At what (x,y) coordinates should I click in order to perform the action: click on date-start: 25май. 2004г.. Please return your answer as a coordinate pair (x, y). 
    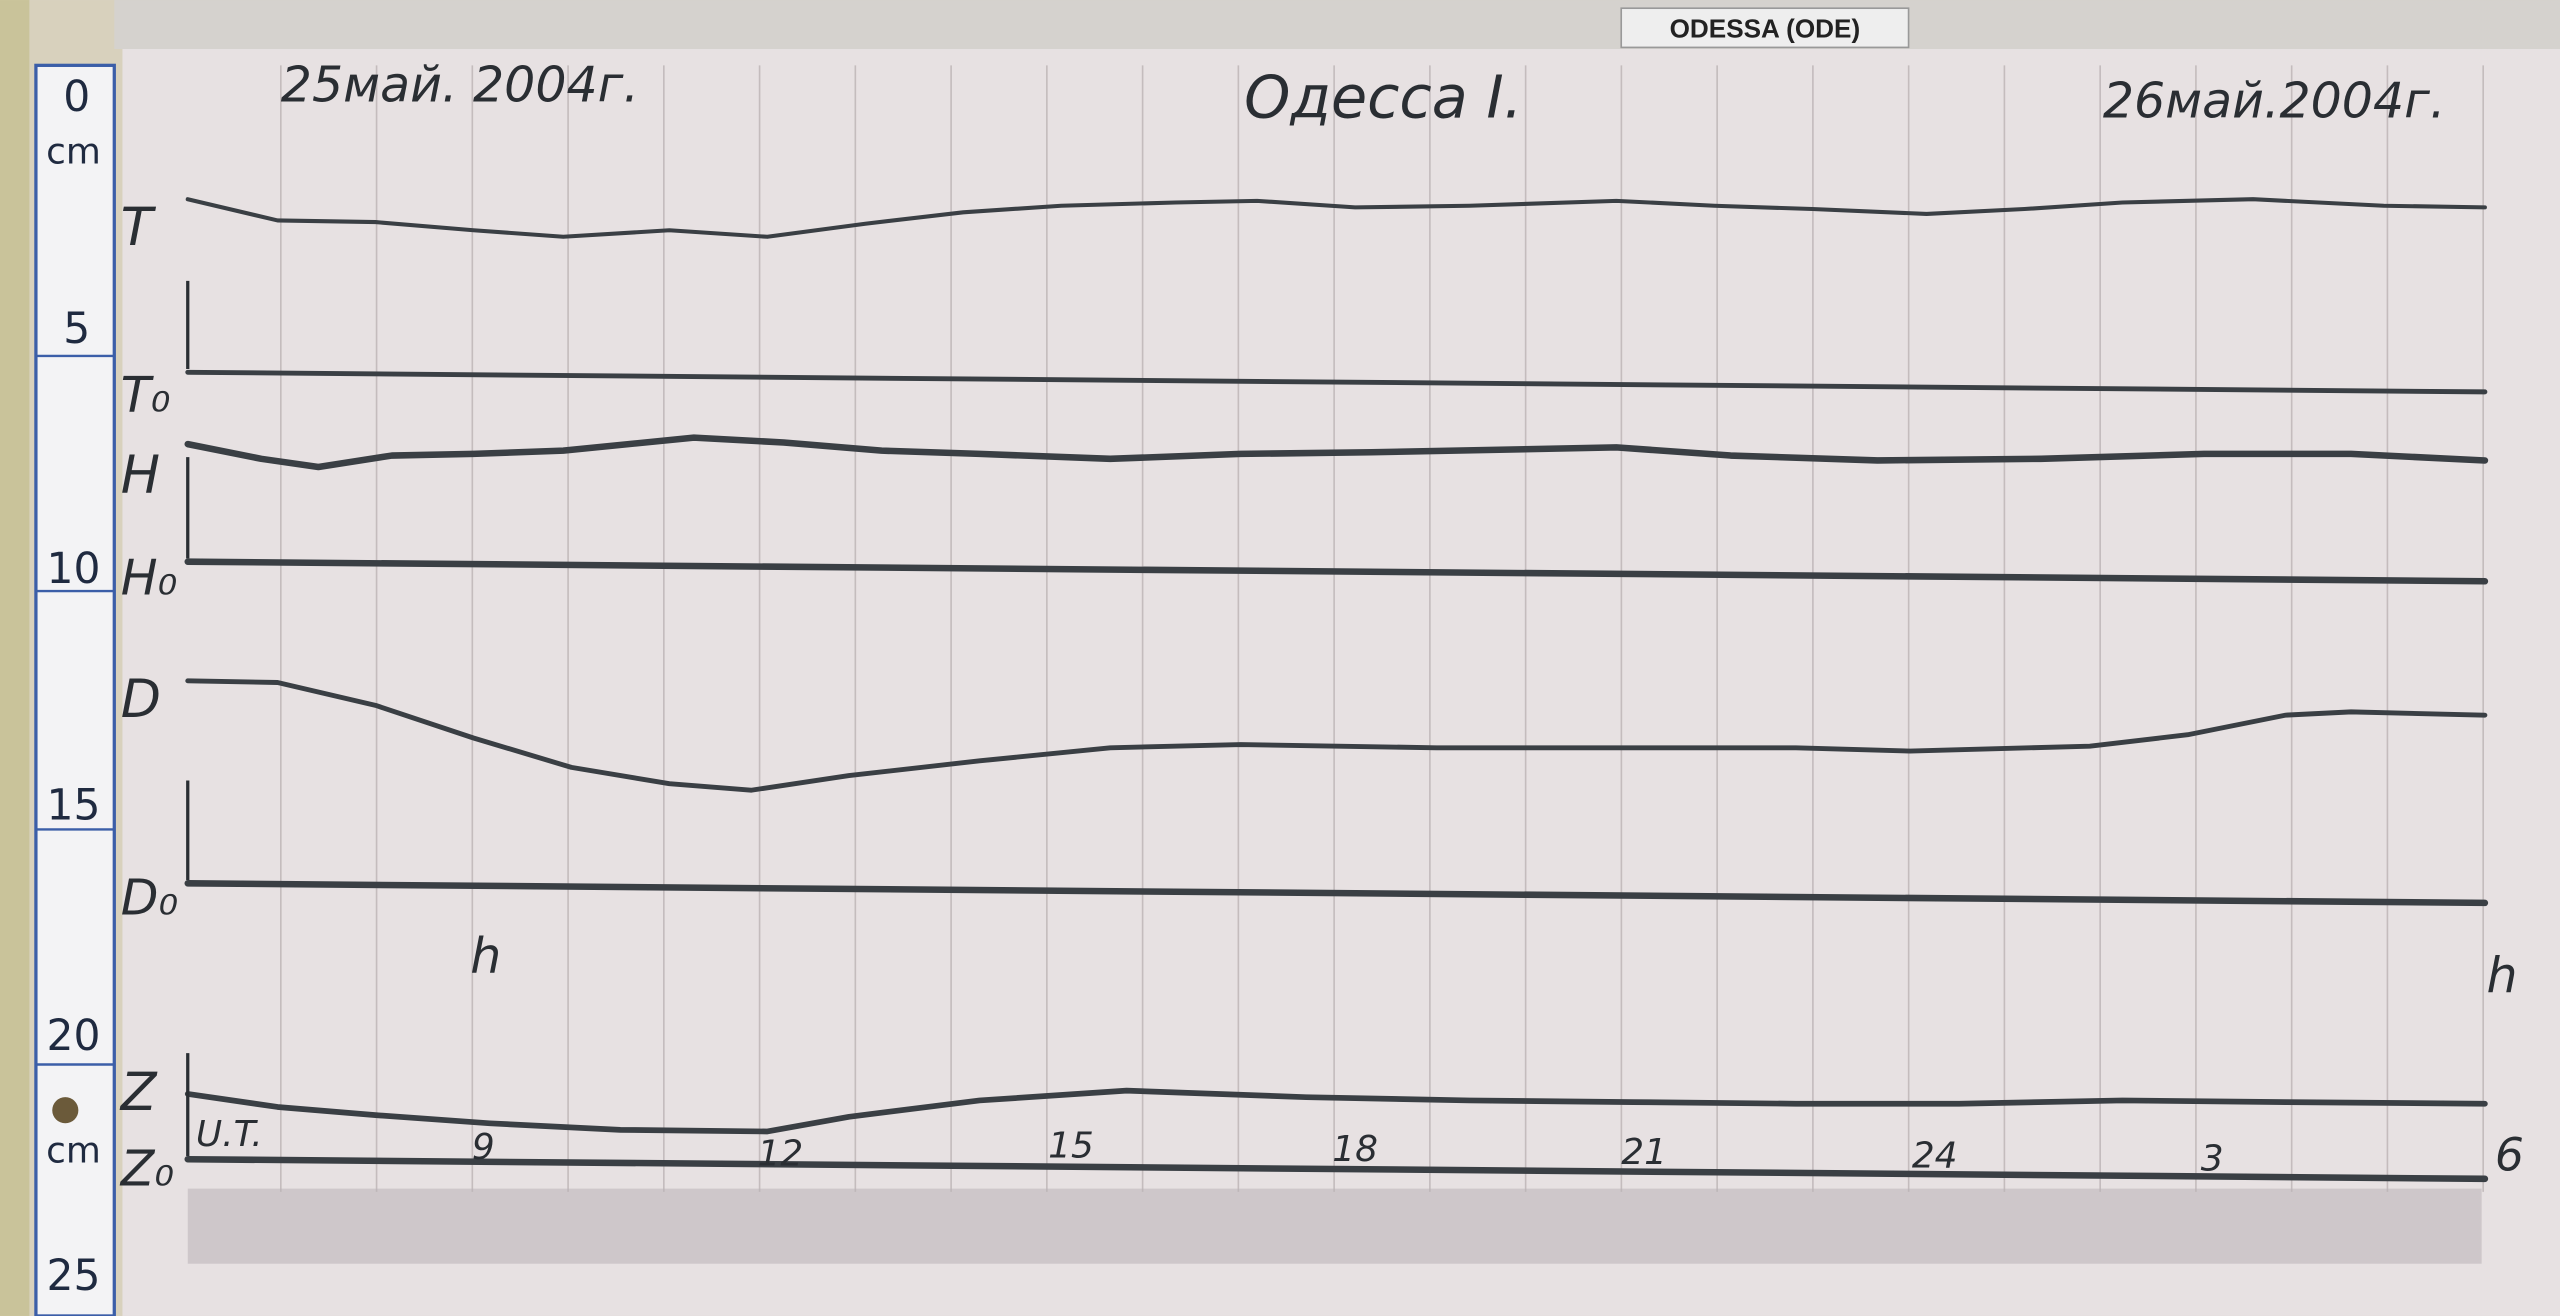
    Looking at the image, I should click on (460, 84).